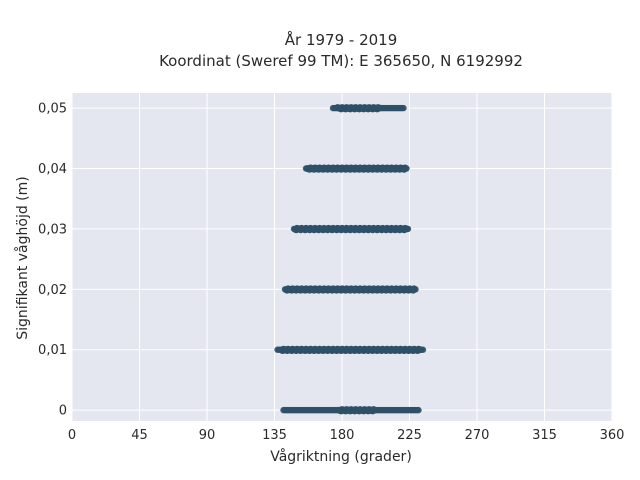  What do you see at coordinates (342, 435) in the screenshot?
I see `x-tick-label: 180` at bounding box center [342, 435].